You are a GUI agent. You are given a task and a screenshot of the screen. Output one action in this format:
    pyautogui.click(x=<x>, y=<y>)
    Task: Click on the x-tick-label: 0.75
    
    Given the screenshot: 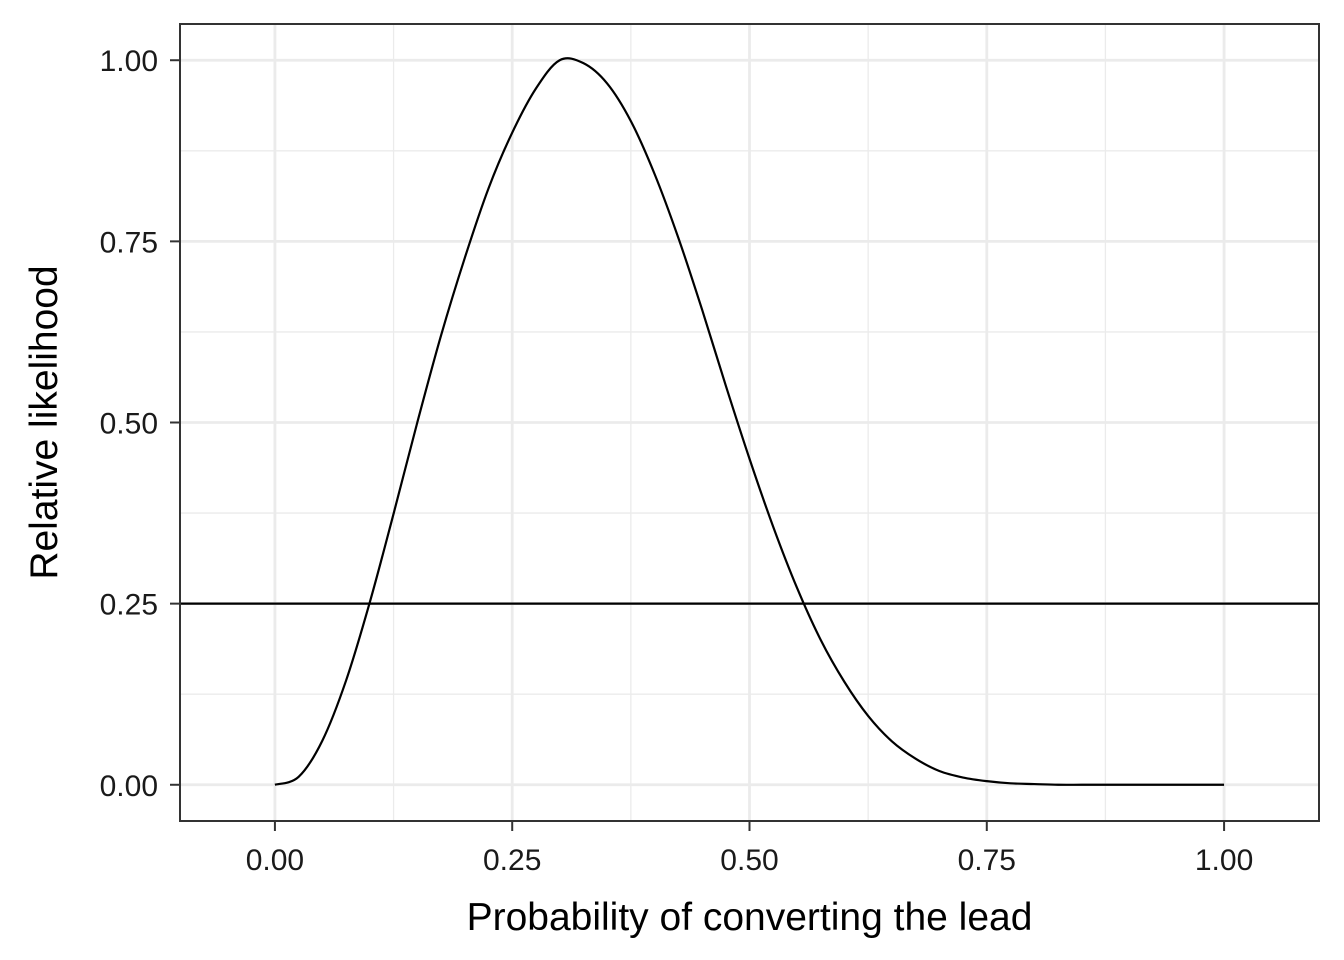 What is the action you would take?
    pyautogui.click(x=987, y=860)
    